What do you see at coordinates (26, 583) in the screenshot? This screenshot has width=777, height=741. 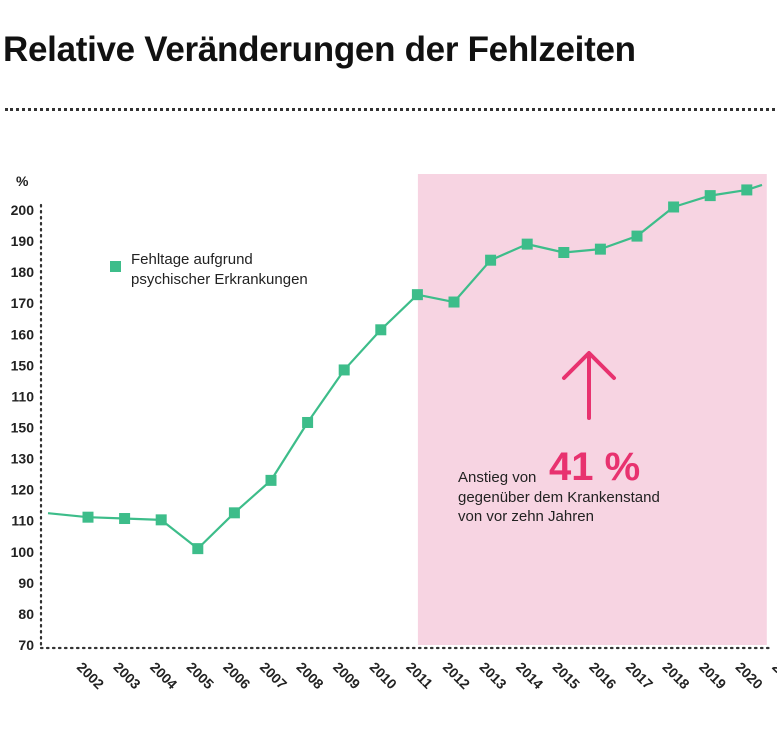 I see `y-tick-label: 90` at bounding box center [26, 583].